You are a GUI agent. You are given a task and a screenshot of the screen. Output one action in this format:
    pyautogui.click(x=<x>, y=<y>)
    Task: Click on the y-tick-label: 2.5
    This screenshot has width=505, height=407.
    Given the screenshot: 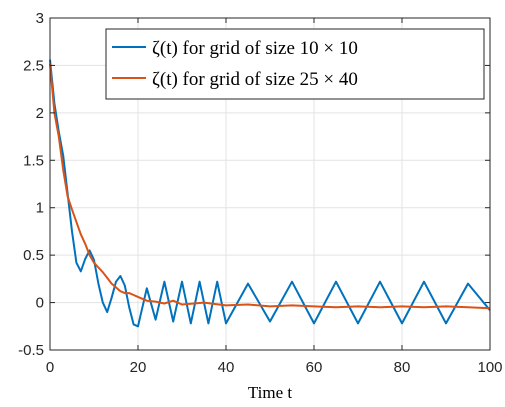 What is the action you would take?
    pyautogui.click(x=33, y=65)
    